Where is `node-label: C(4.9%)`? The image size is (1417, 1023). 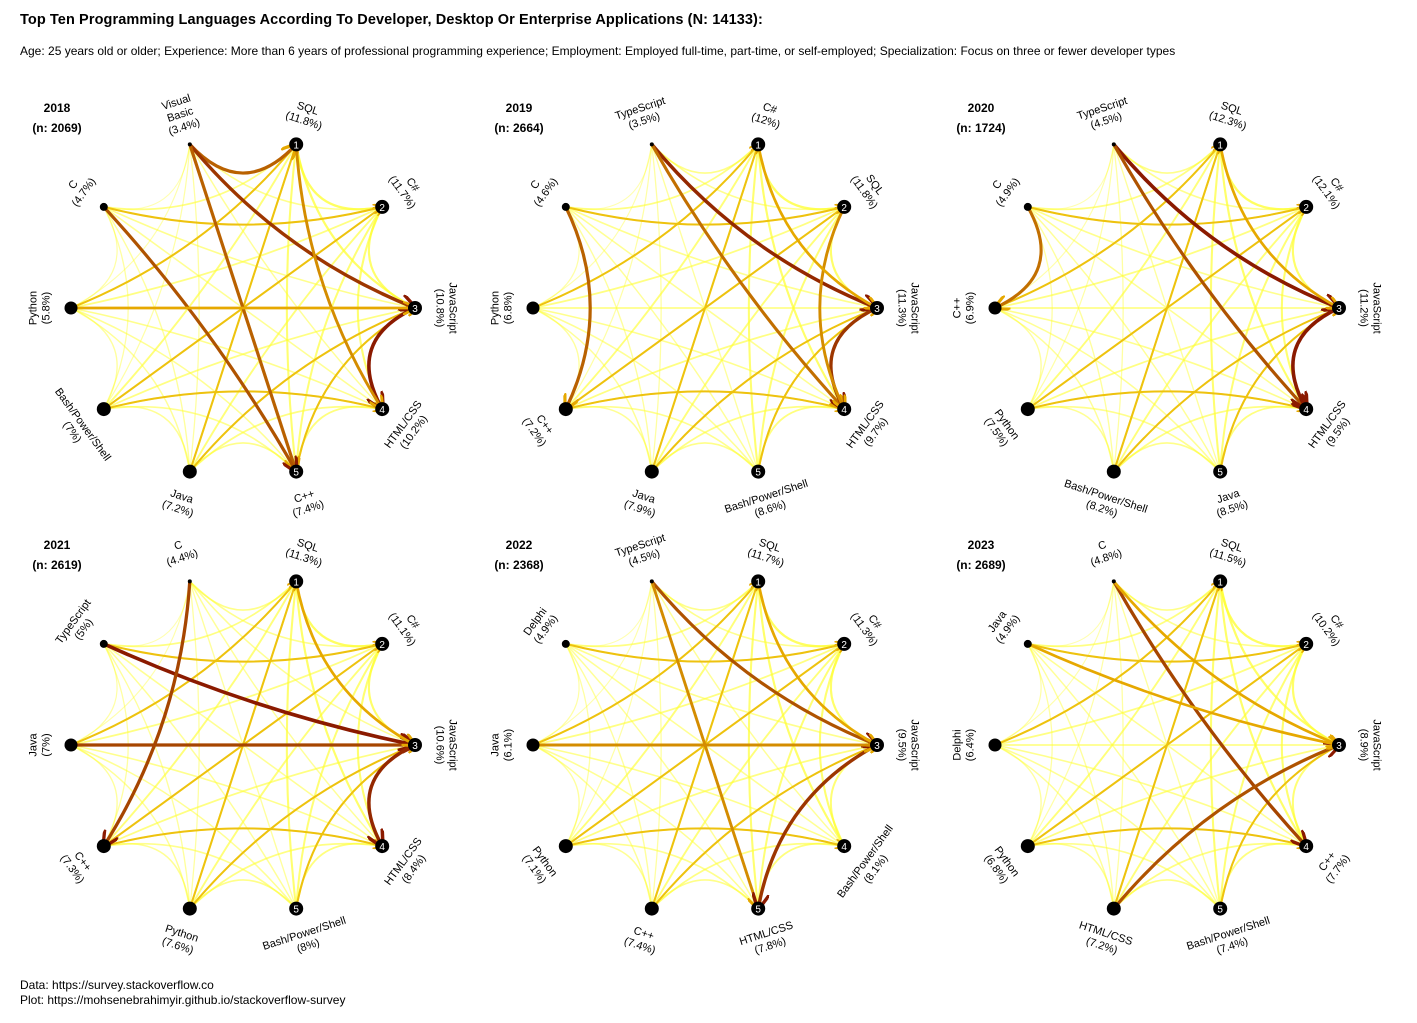
node-label: C(4.9%) is located at coordinates (1006, 192).